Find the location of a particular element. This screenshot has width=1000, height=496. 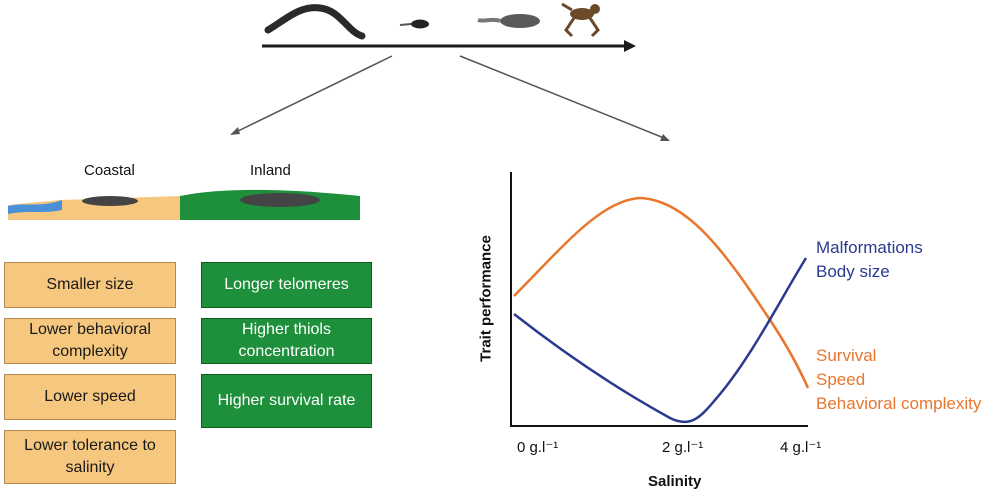

inland-trait-thiols: Higher thiols concentration is located at coordinates (286, 341).